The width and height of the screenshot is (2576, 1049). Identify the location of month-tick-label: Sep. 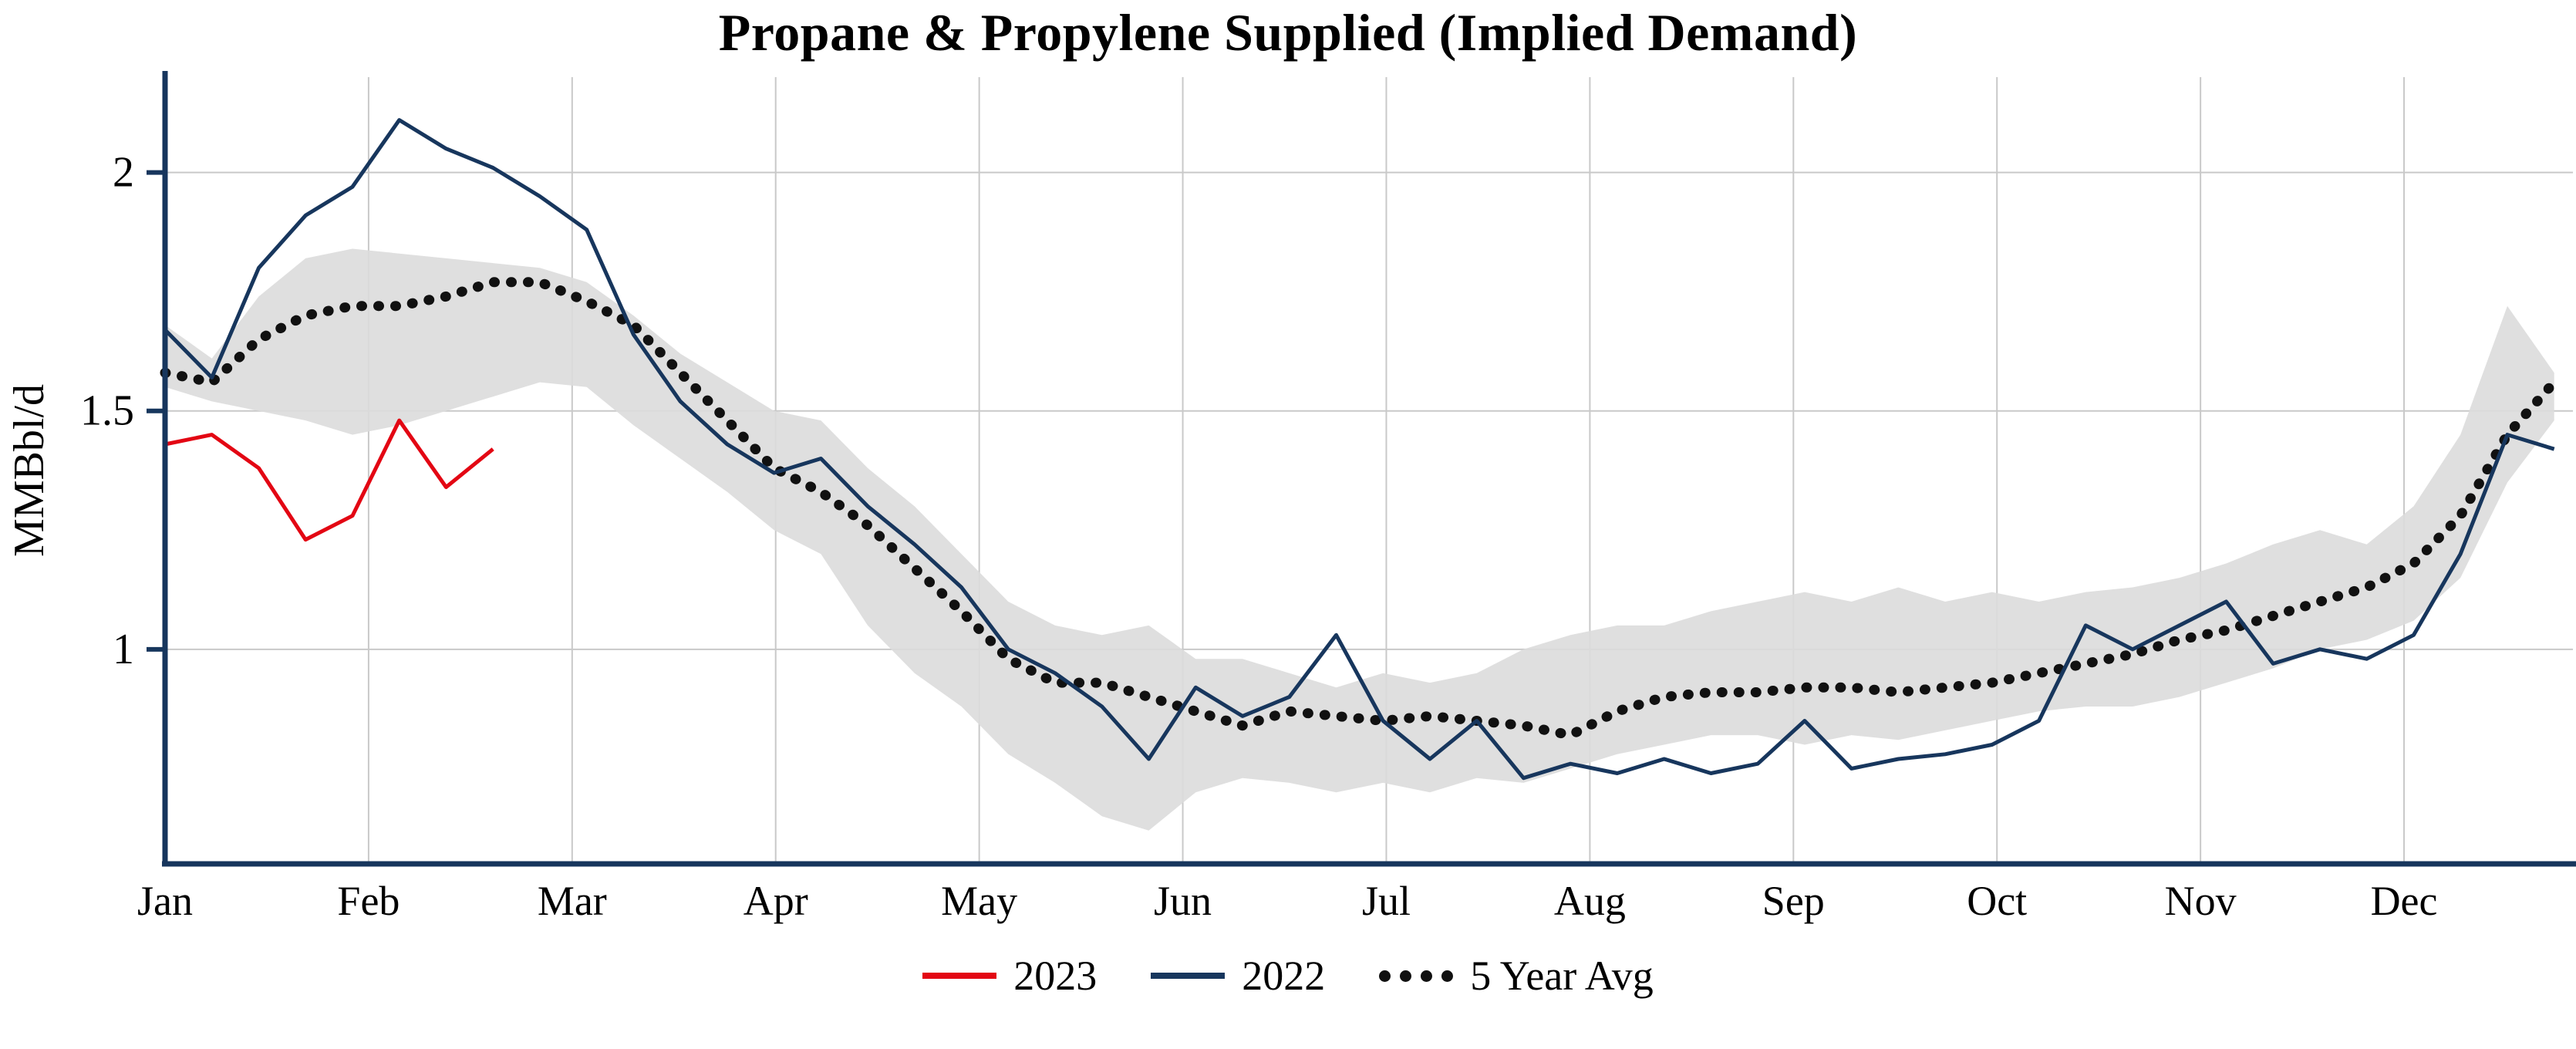
(1793, 901).